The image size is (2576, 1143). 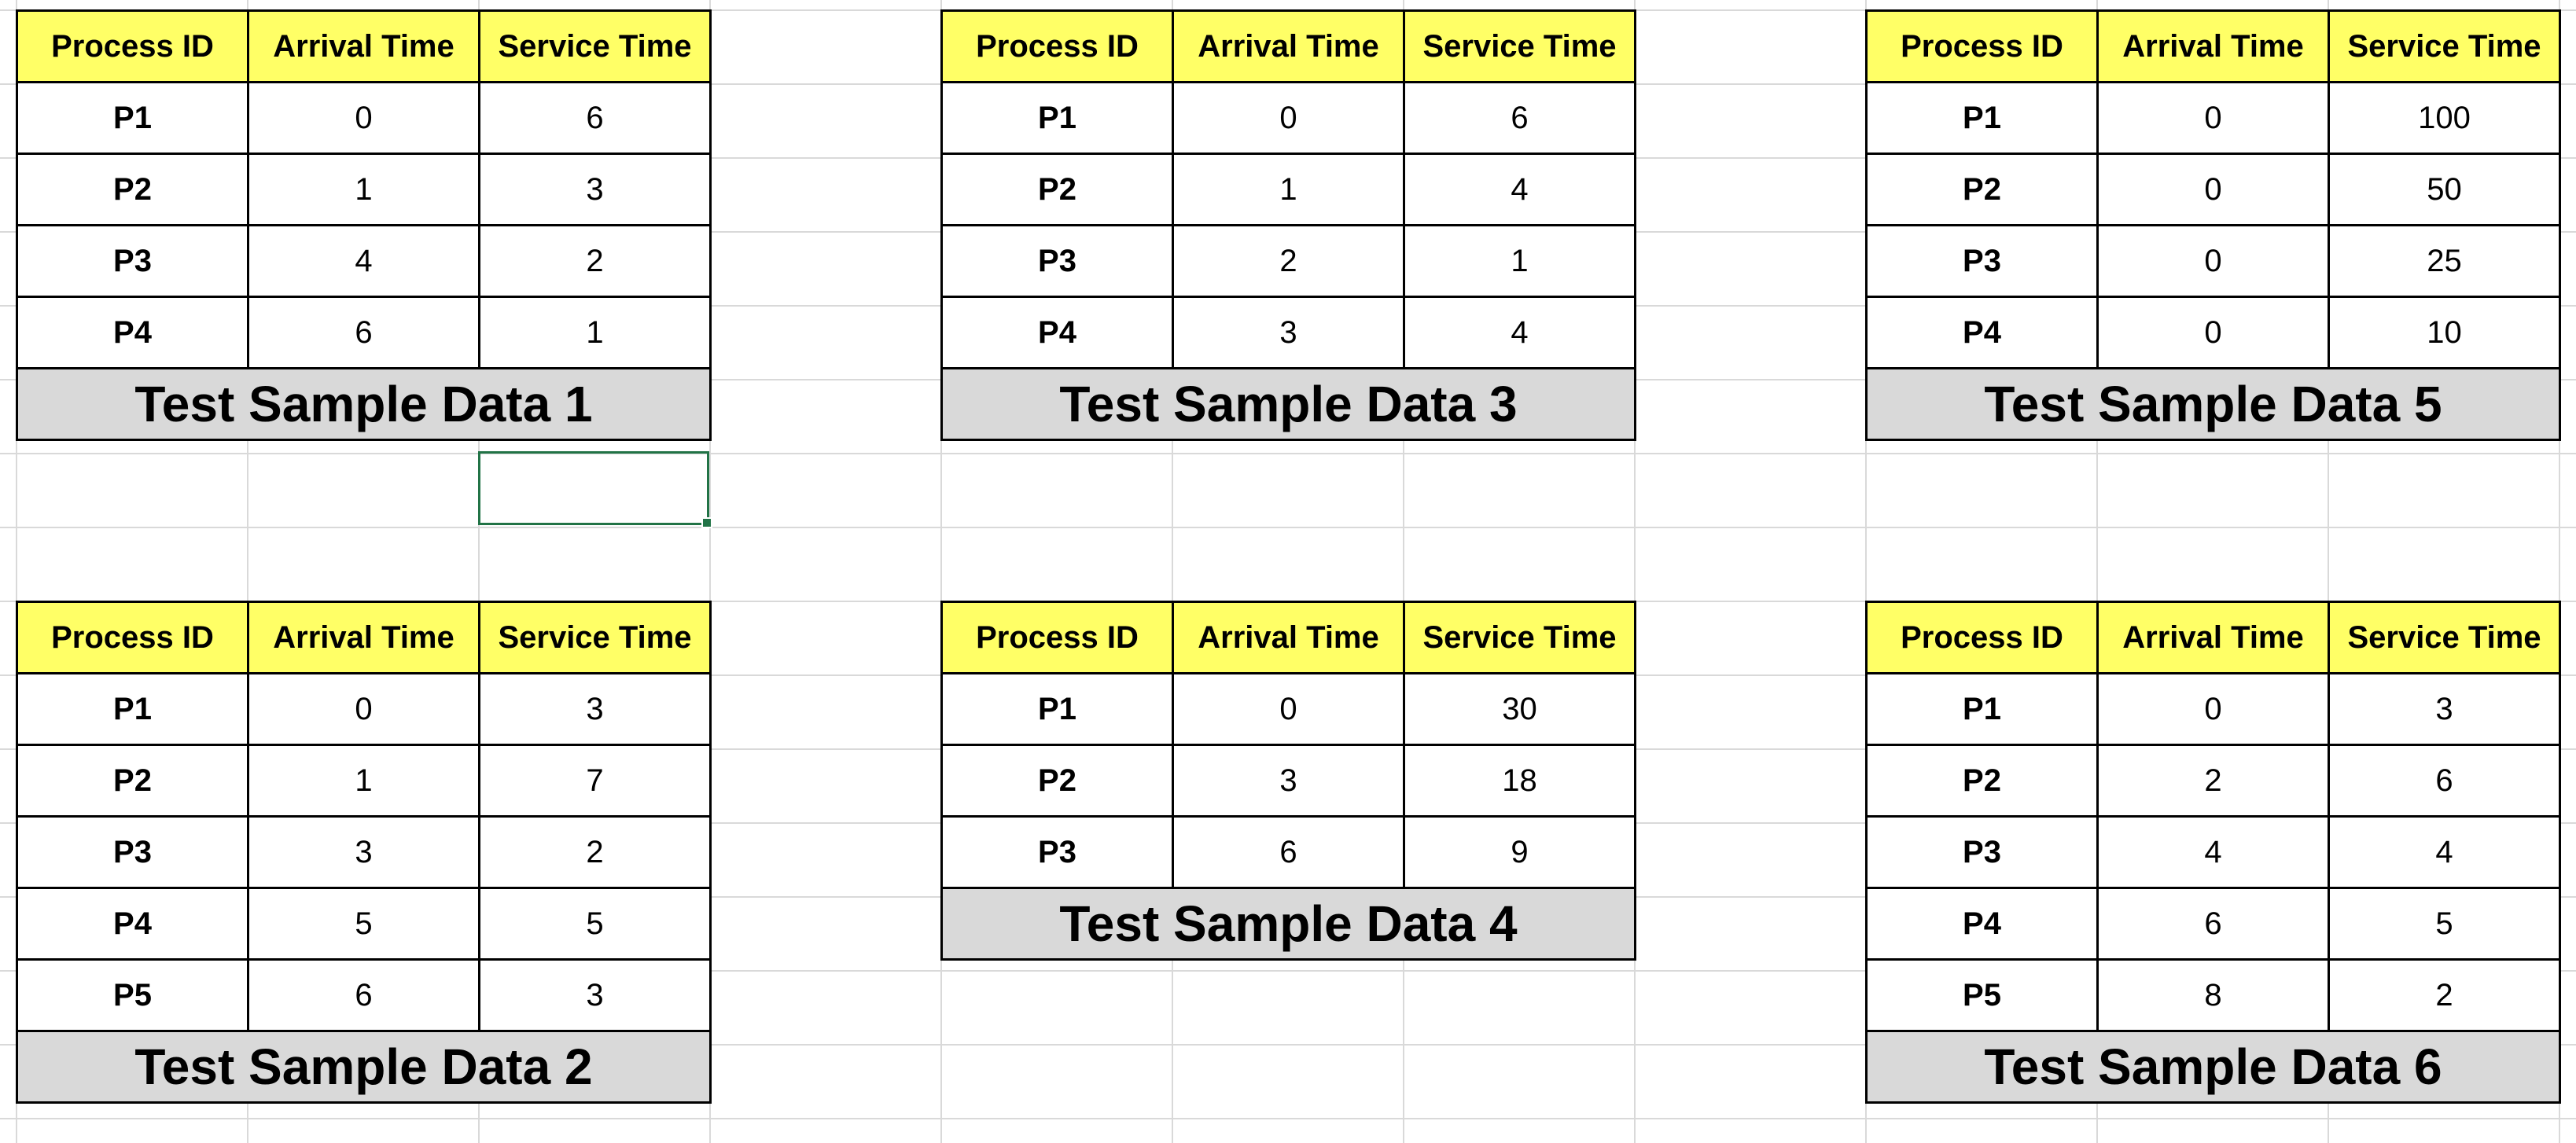 I want to click on arrival-time-cell: 2, so click(x=2213, y=781).